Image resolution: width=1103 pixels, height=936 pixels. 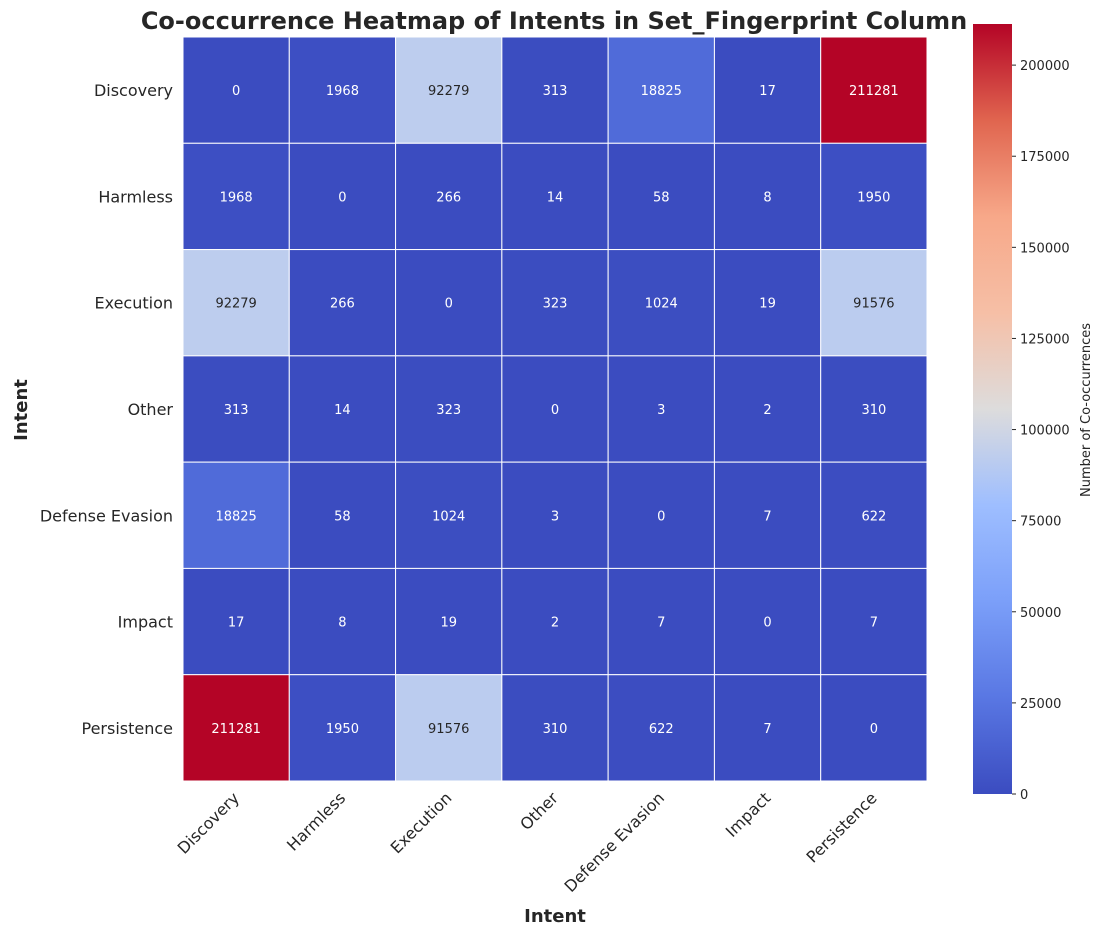 What do you see at coordinates (208, 822) in the screenshot?
I see `x-tick-label: Discovery` at bounding box center [208, 822].